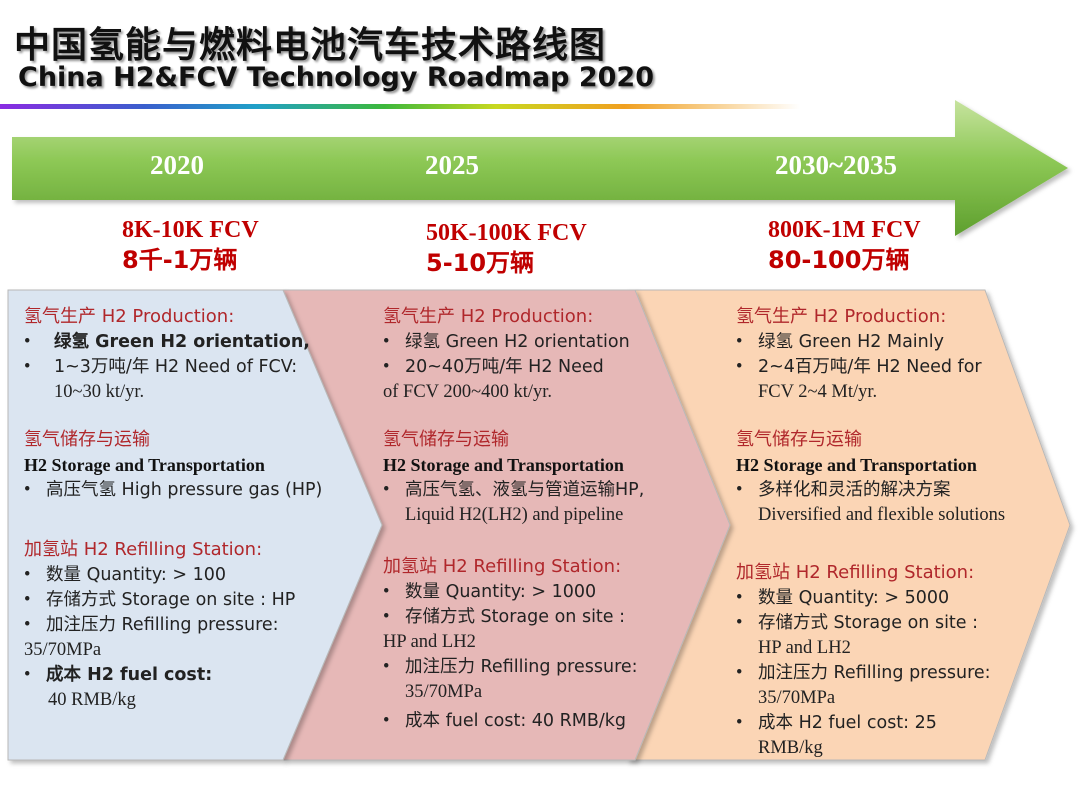  What do you see at coordinates (467, 392) in the screenshot?
I see `list-item: of FCV 200~400 kt/yr.` at bounding box center [467, 392].